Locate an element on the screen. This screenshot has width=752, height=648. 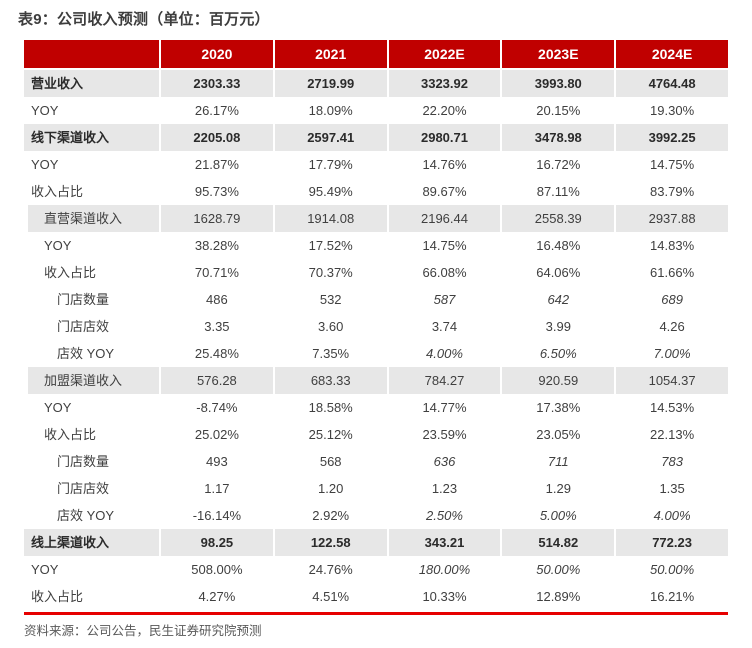
row-label: 门店店效 is located at coordinates (83, 488).